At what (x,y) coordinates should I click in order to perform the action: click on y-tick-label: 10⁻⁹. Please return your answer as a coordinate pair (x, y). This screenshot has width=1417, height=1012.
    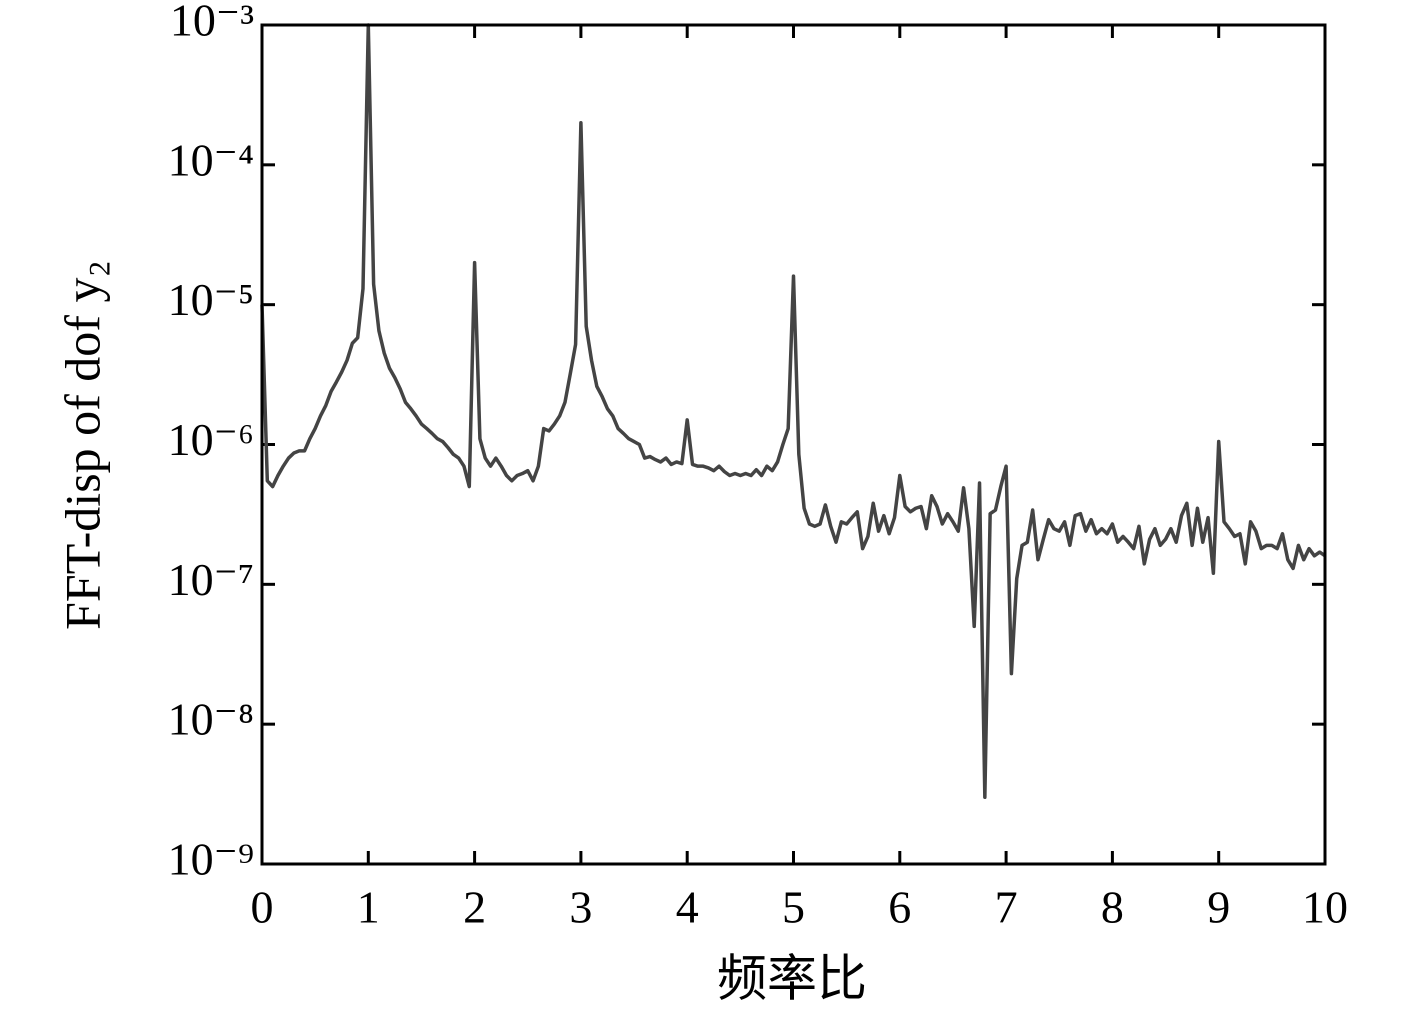
    Looking at the image, I should click on (211, 859).